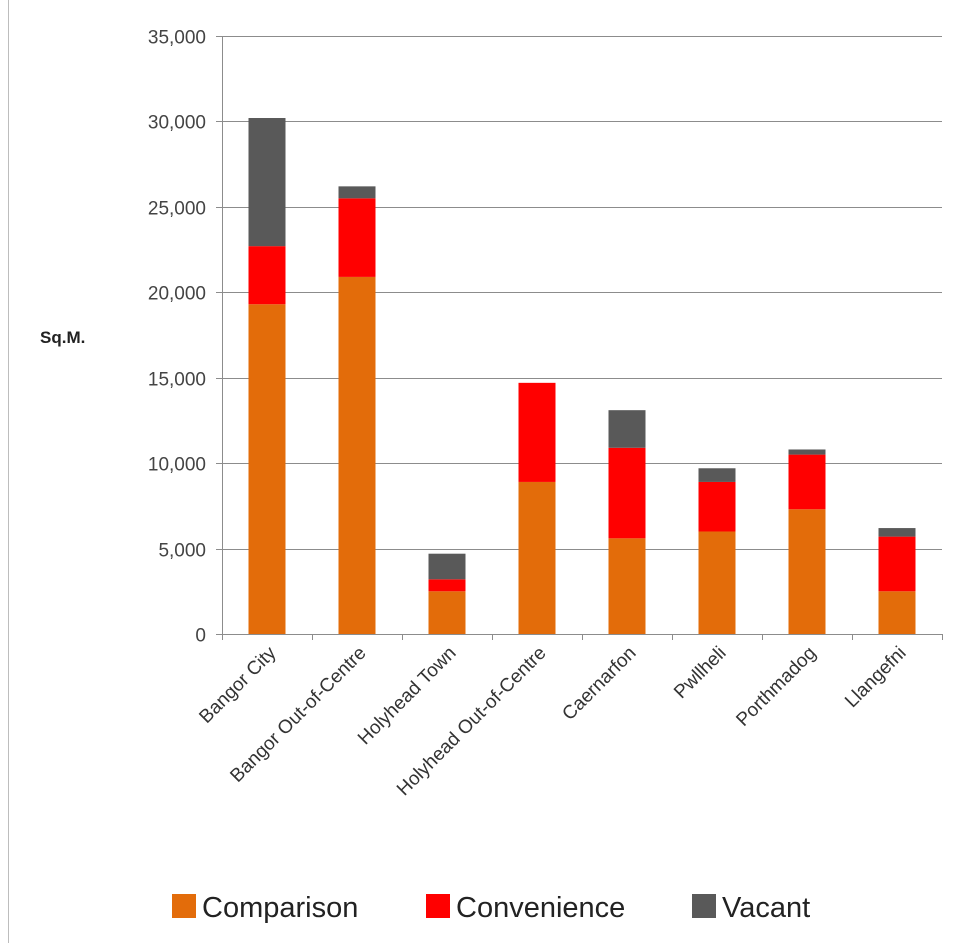 The width and height of the screenshot is (957, 945). I want to click on legend: Comparison Convenience Vacant, so click(491, 908).